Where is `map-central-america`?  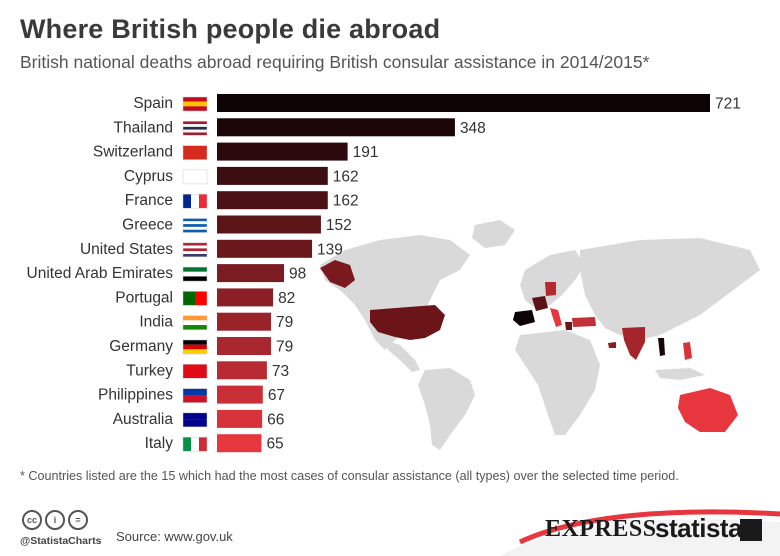 map-central-america is located at coordinates (402, 356).